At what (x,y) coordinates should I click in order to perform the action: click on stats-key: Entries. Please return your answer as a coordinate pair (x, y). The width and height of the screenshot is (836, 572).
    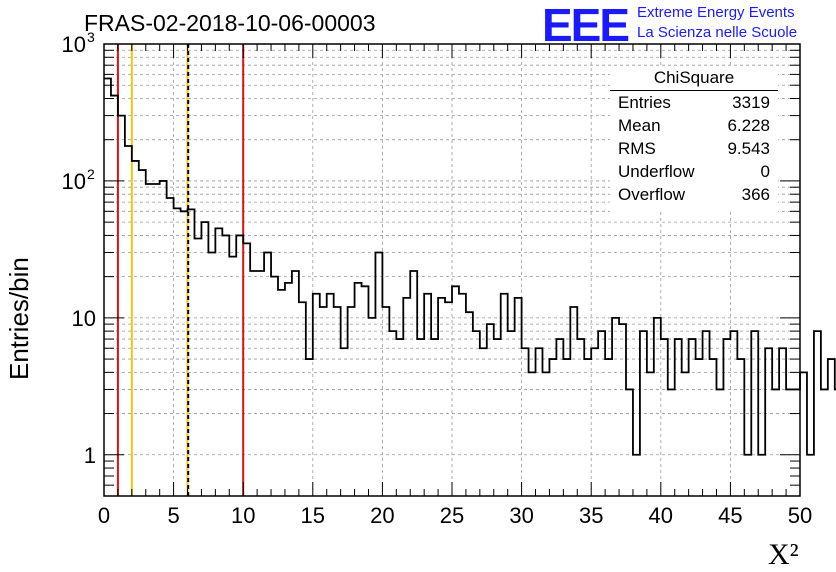
    Looking at the image, I should click on (644, 102).